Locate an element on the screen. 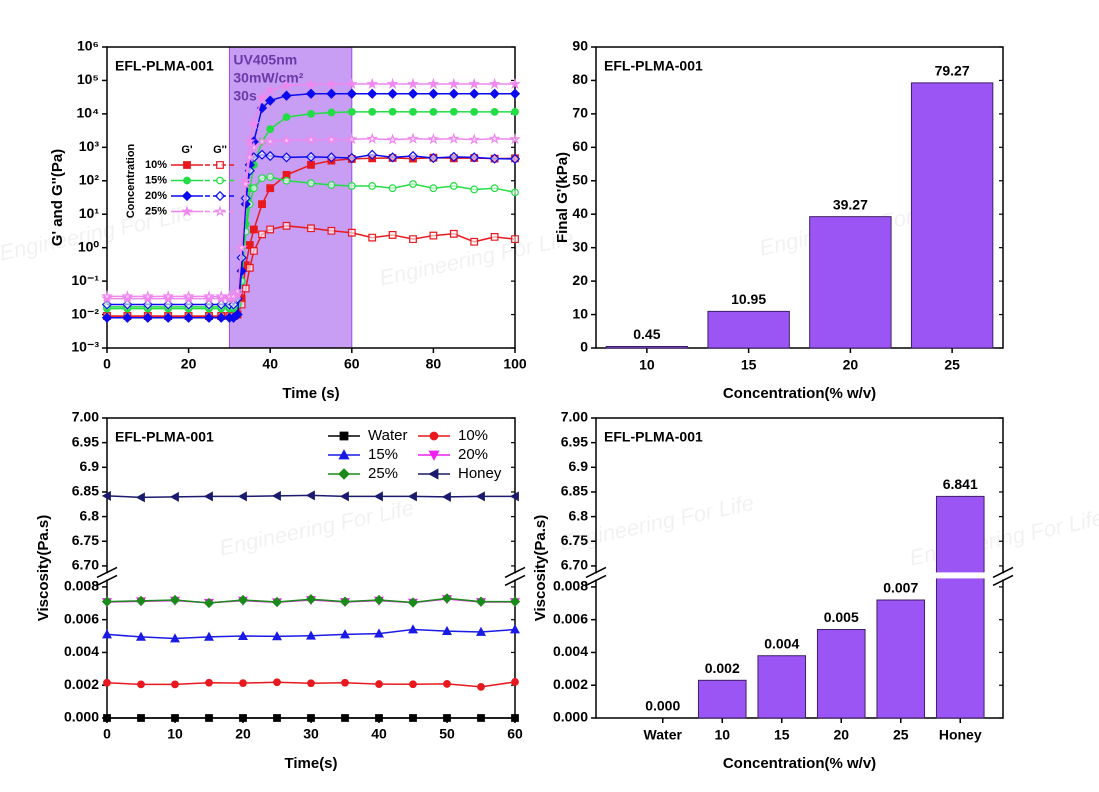 This screenshot has height=792, width=1099. y-tick-label: 10¹ is located at coordinates (89, 213).